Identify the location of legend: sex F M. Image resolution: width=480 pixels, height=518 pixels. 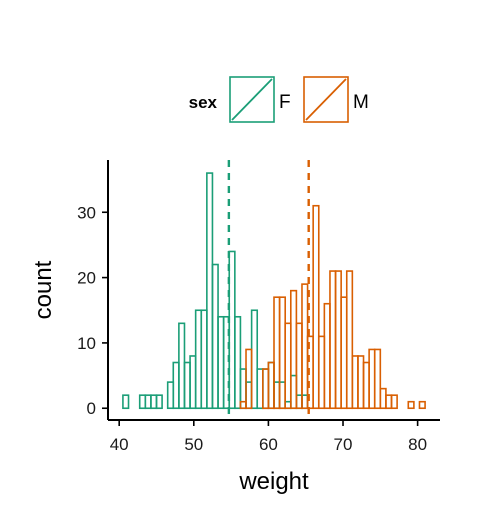
(279, 99).